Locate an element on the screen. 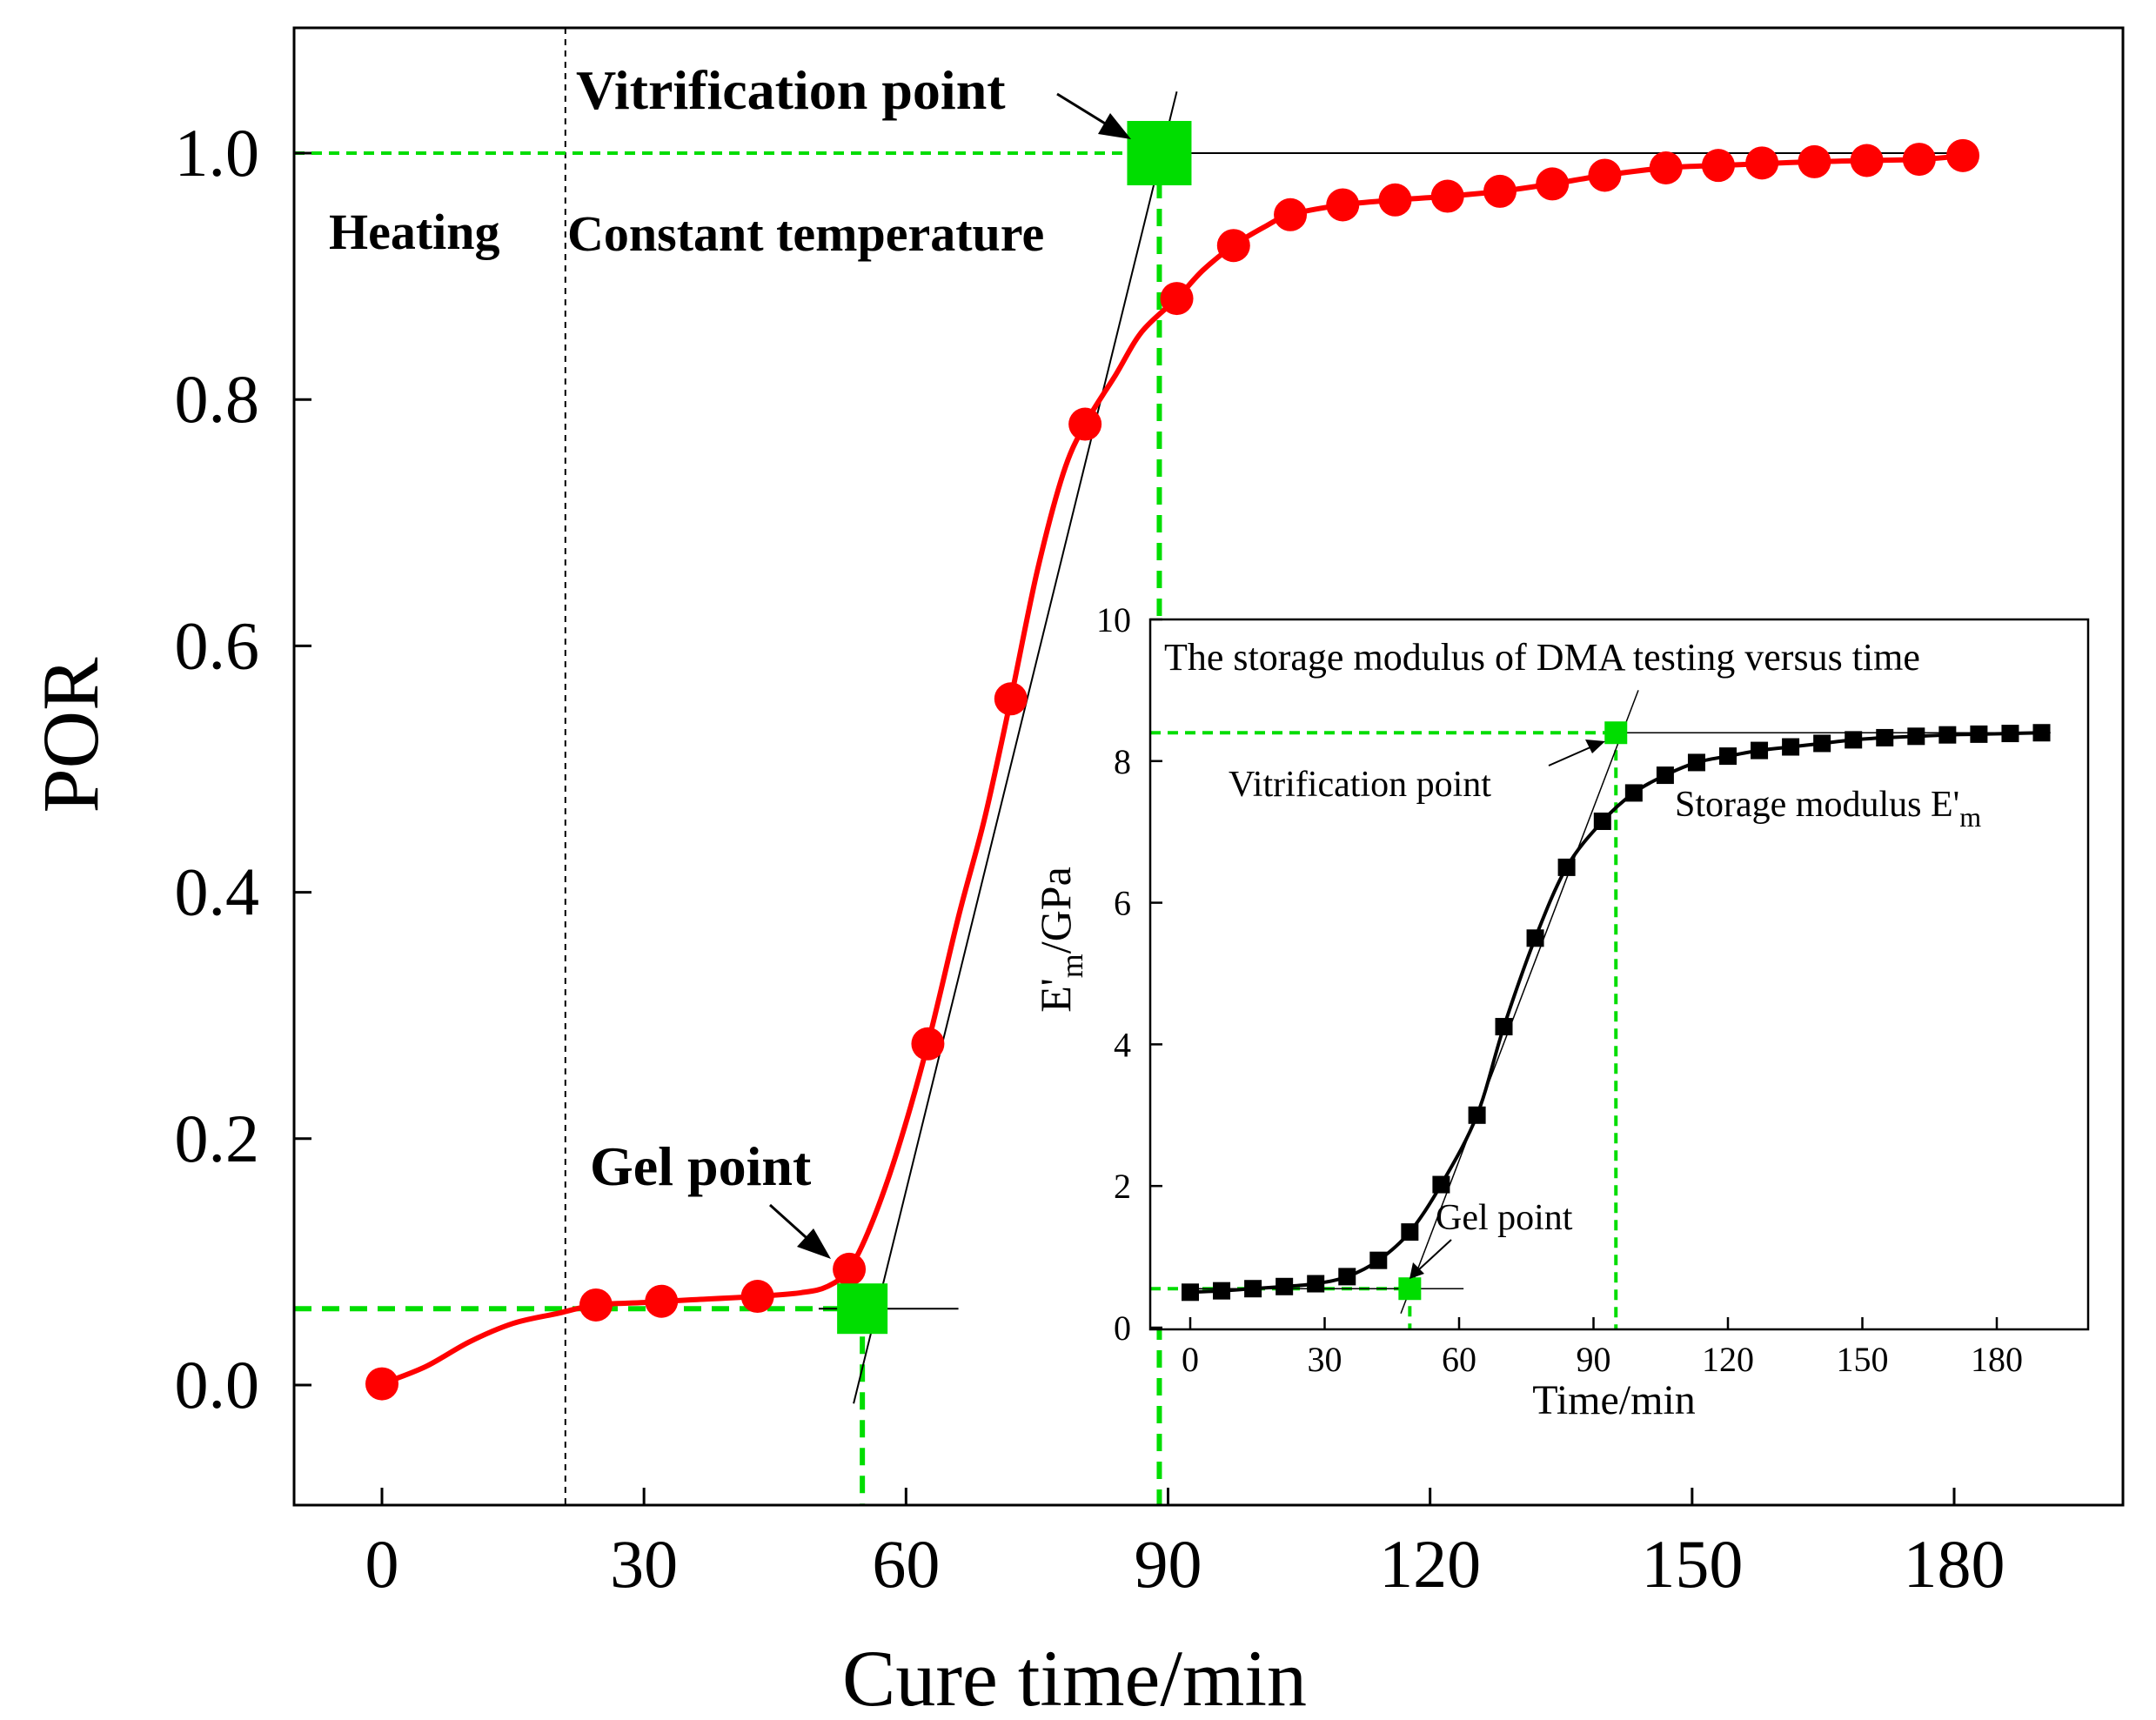 The width and height of the screenshot is (2156, 1720). inset-y-tick-label: 6 is located at coordinates (1122, 903).